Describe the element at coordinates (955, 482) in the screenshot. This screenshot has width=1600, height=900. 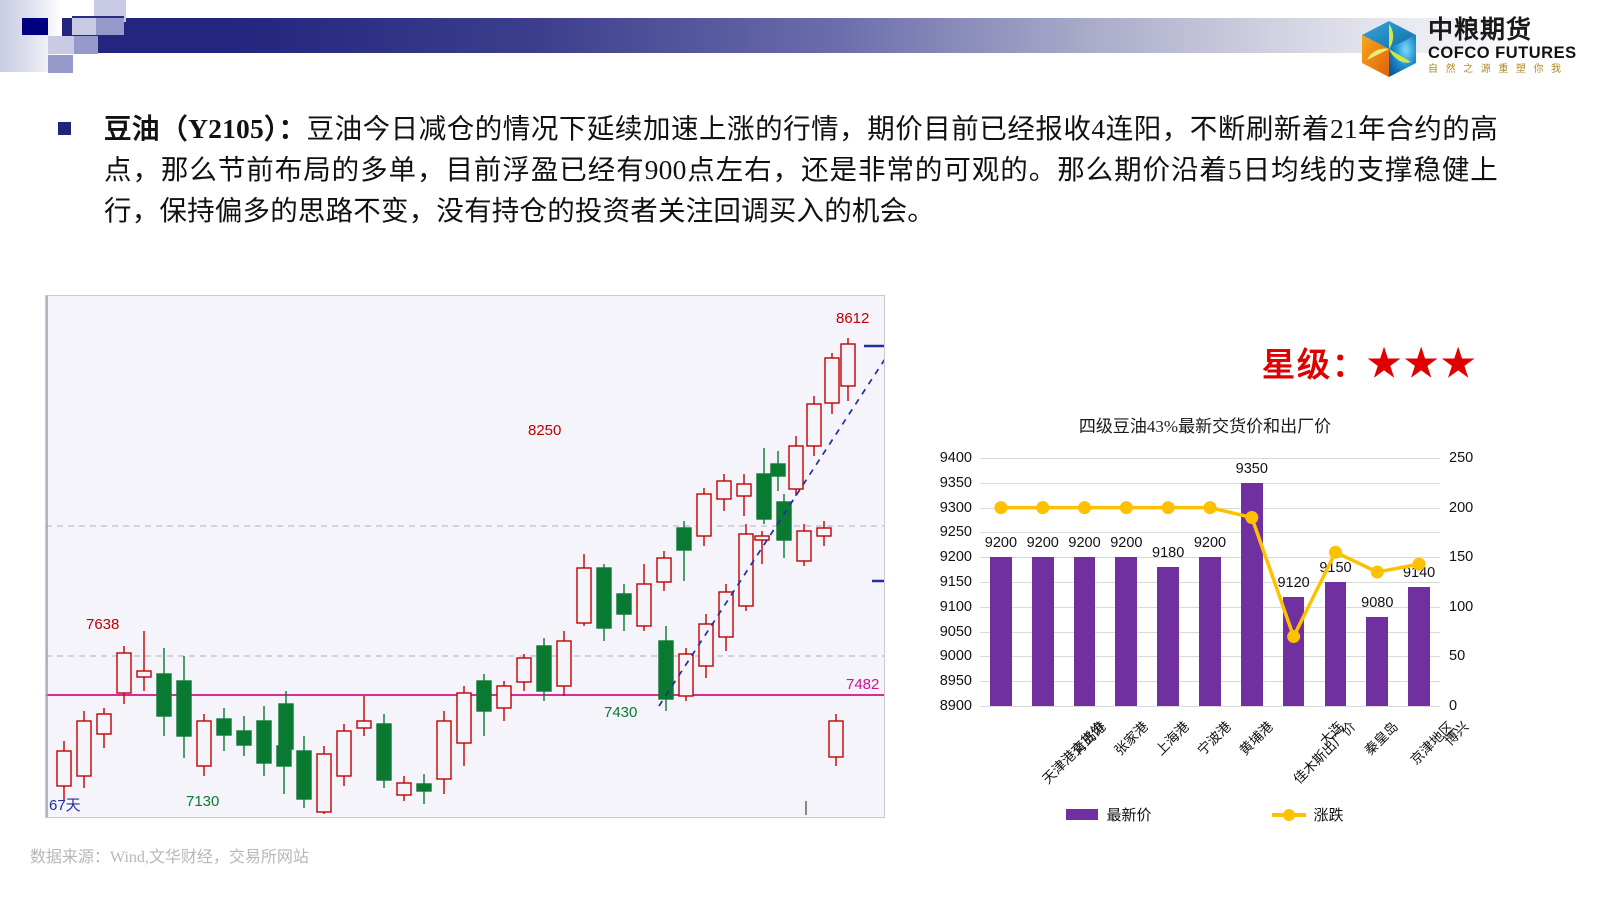
I see `bar-chart-y-tick-left: 9350` at that location.